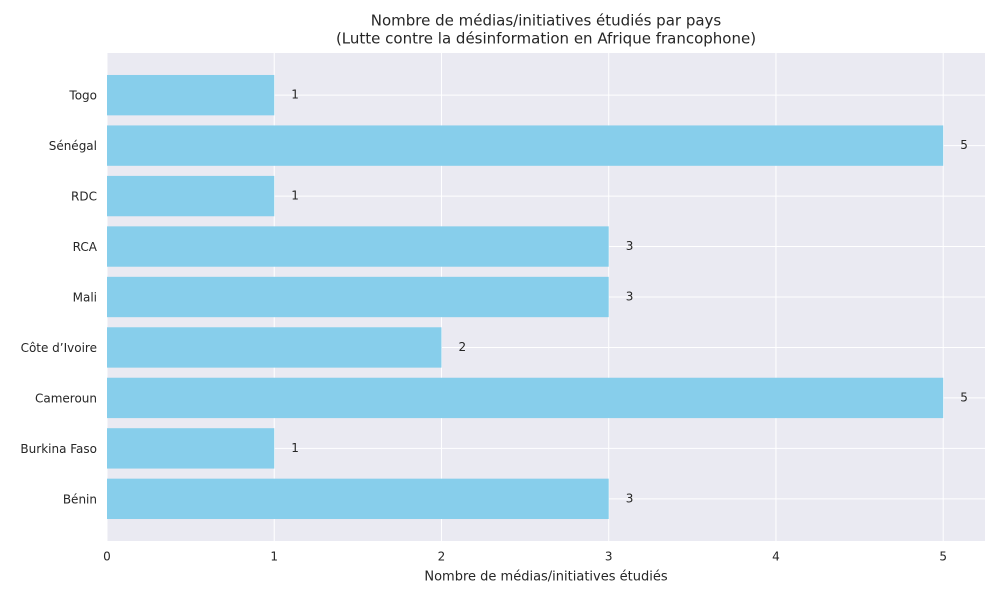 The width and height of the screenshot is (1000, 600). I want to click on y-tick-label: Cameroun, so click(66, 398).